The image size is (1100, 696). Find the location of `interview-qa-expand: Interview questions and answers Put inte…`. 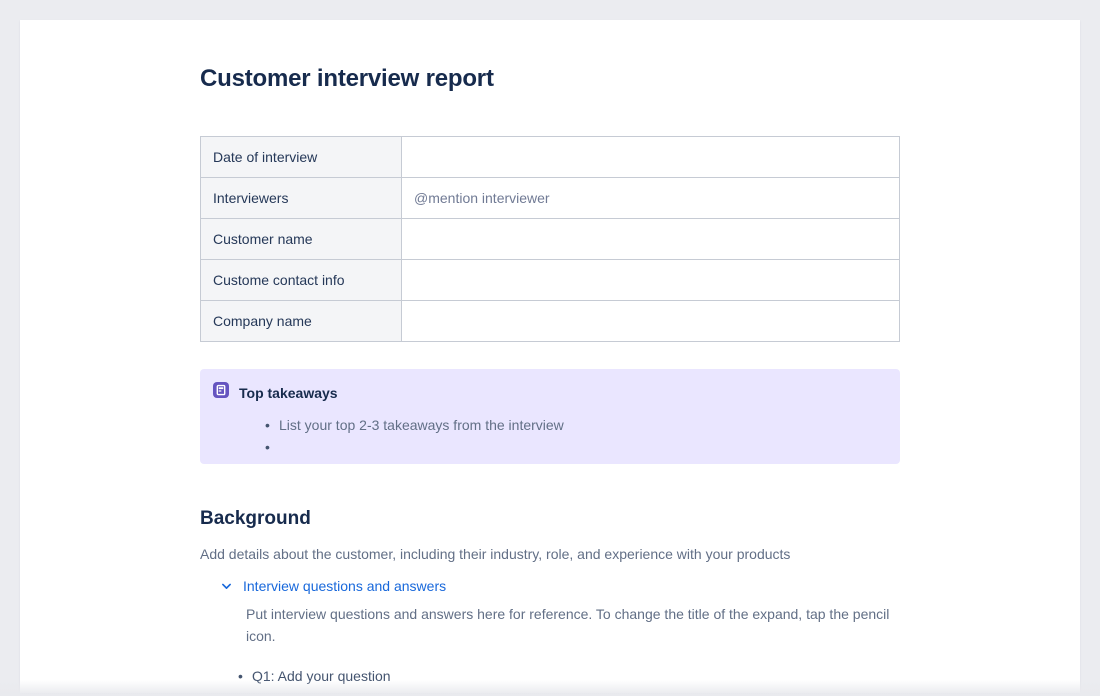

interview-qa-expand: Interview questions and answers Put inte… is located at coordinates (550, 634).